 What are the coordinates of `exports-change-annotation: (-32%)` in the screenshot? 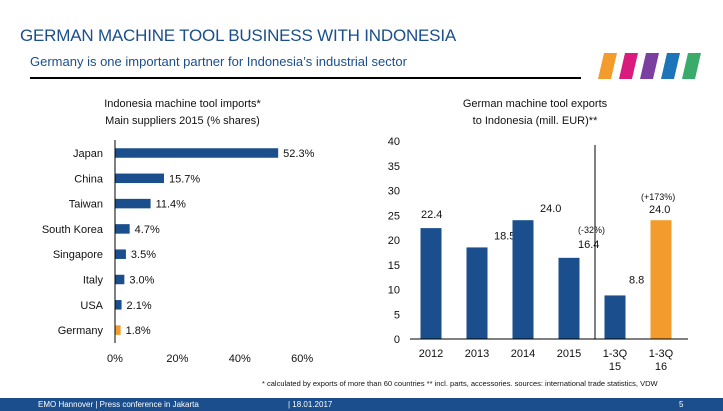 It's located at (591, 230).